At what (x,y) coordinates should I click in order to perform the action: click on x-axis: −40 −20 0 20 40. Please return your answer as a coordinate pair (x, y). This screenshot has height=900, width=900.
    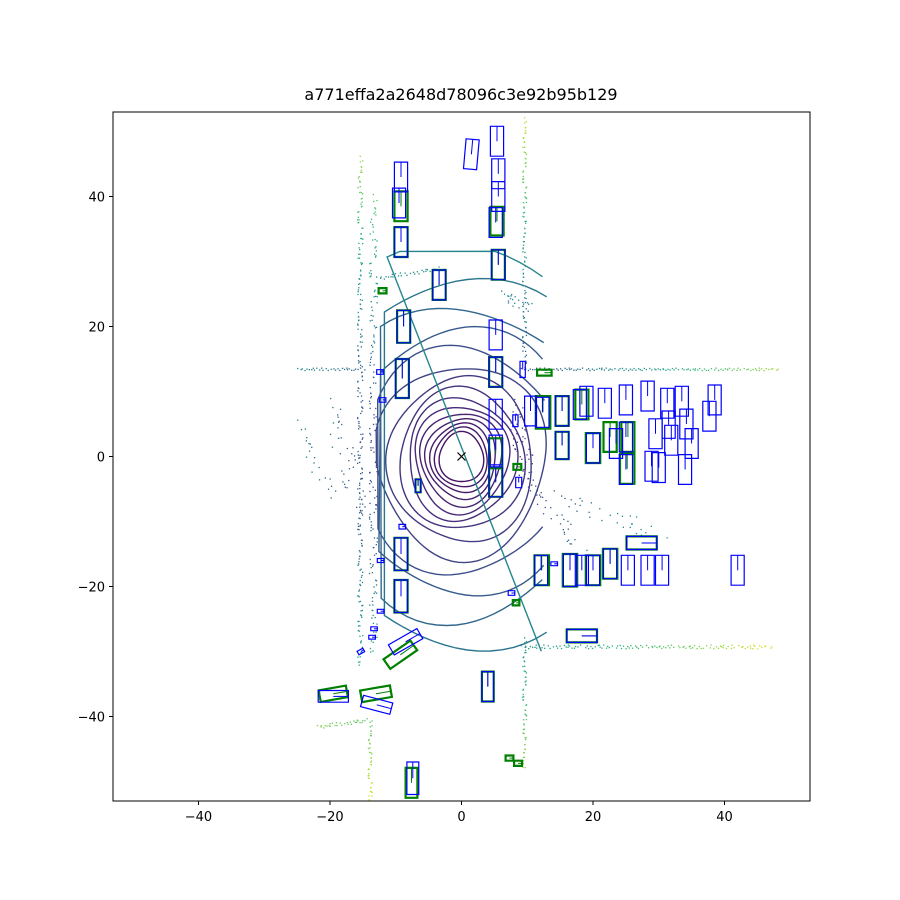
    Looking at the image, I should click on (459, 813).